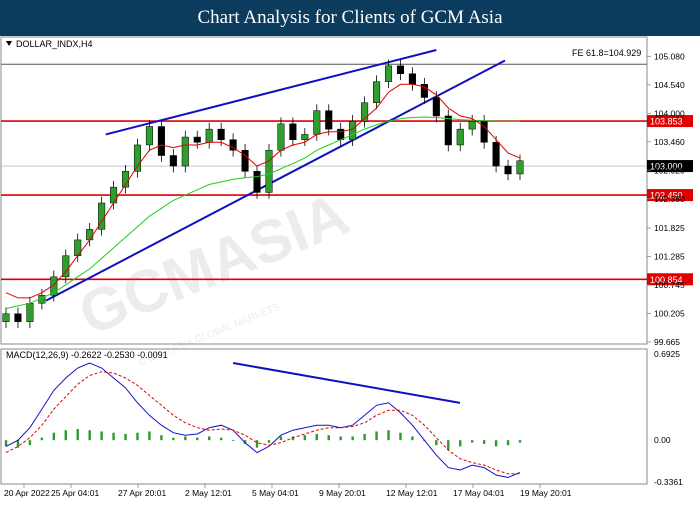 This screenshot has height=505, width=700. I want to click on x-tick-label-1: 25 Apr 04:01, so click(75, 493).